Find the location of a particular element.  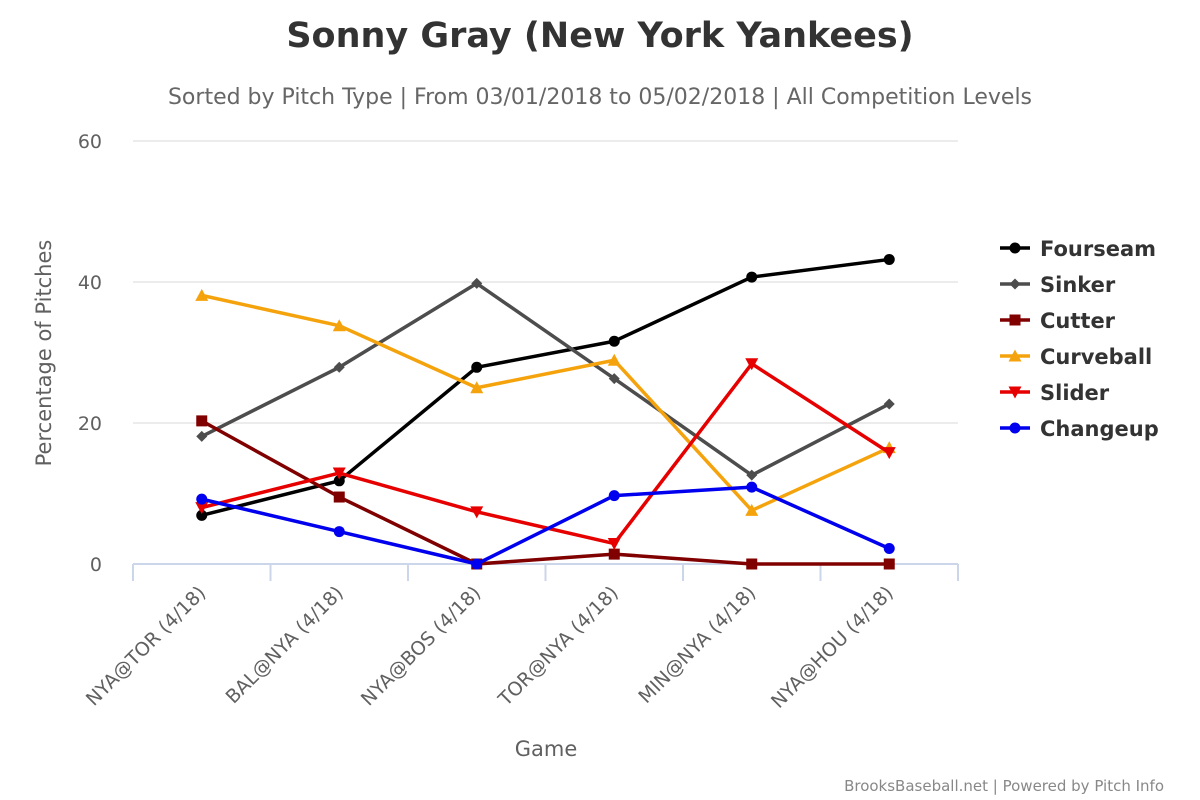

y-axis: 0 20 40 60 is located at coordinates (90, 353).